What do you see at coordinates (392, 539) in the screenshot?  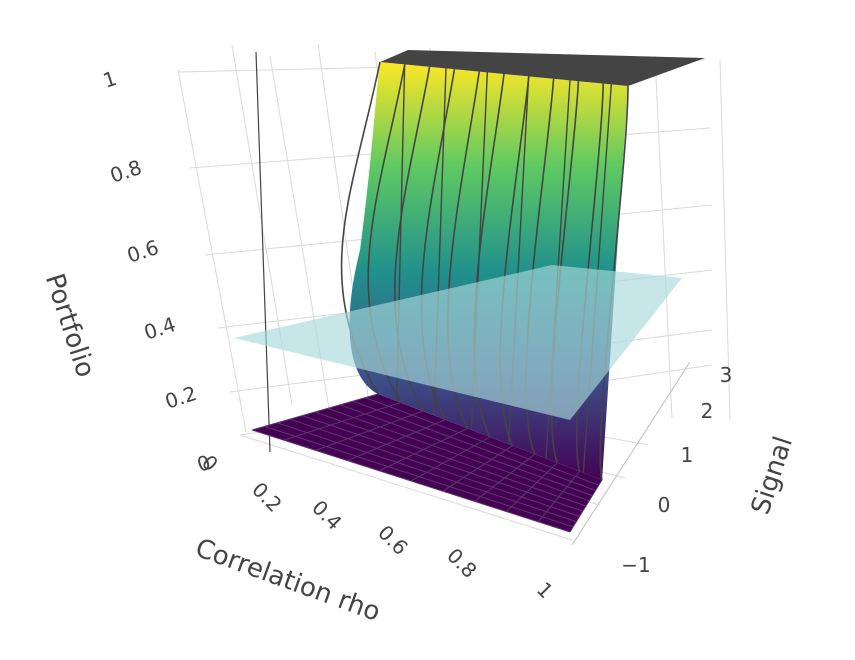 I see `x-tick-label: 0.6` at bounding box center [392, 539].